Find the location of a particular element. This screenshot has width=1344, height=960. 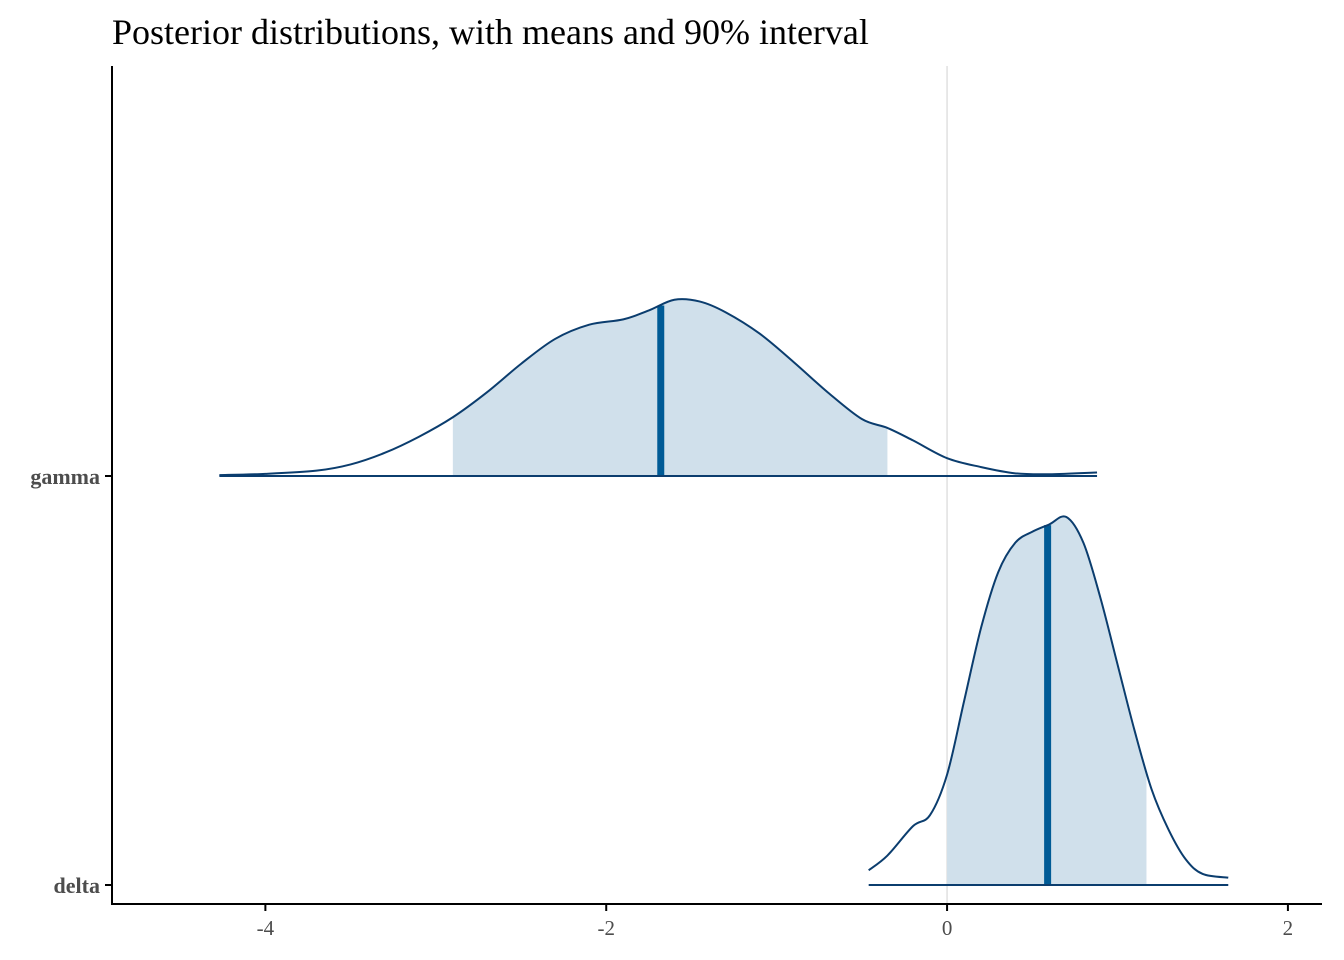

interval-90-area-gamma is located at coordinates (670, 387).